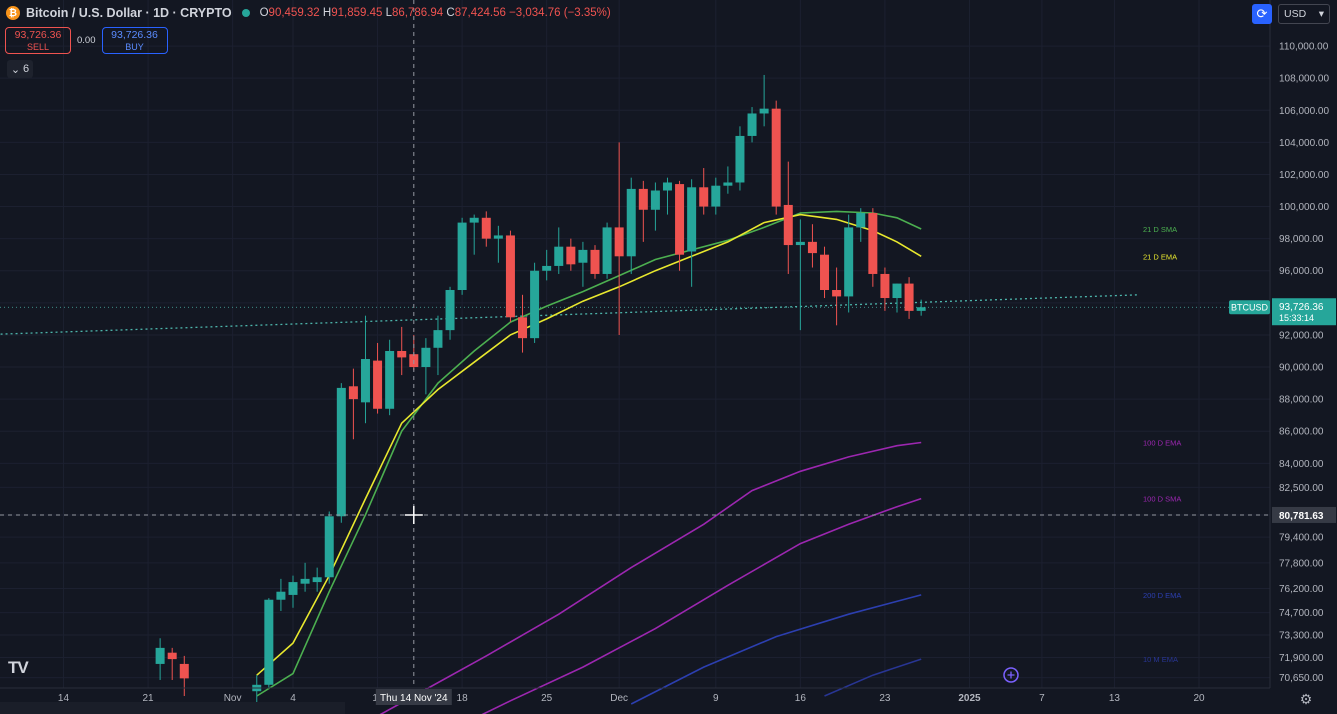 Image resolution: width=1337 pixels, height=714 pixels. What do you see at coordinates (20, 69) in the screenshot?
I see `indicators-toggle: ⌄ 6` at bounding box center [20, 69].